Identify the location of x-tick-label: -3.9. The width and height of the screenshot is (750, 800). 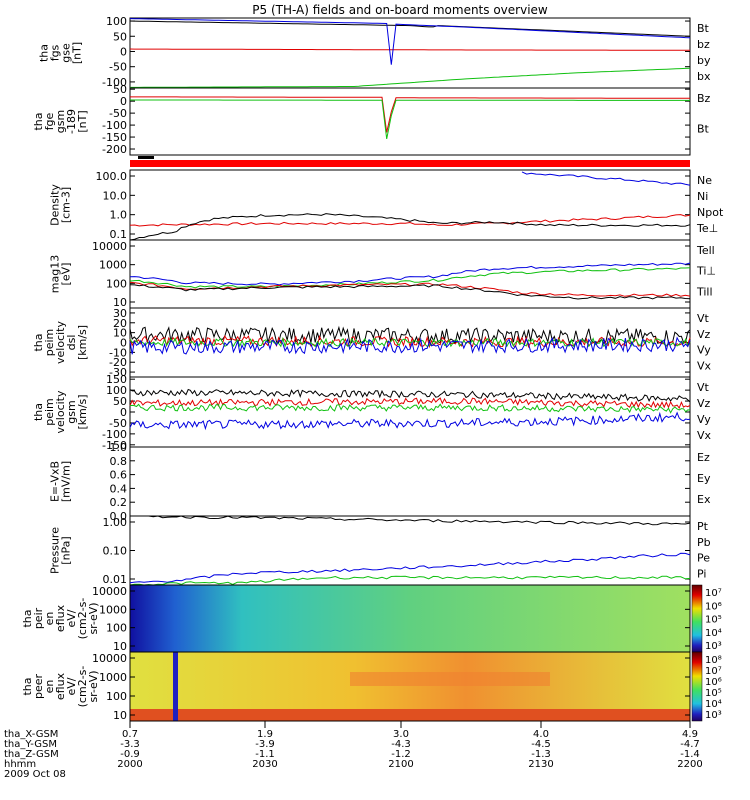
(265, 744).